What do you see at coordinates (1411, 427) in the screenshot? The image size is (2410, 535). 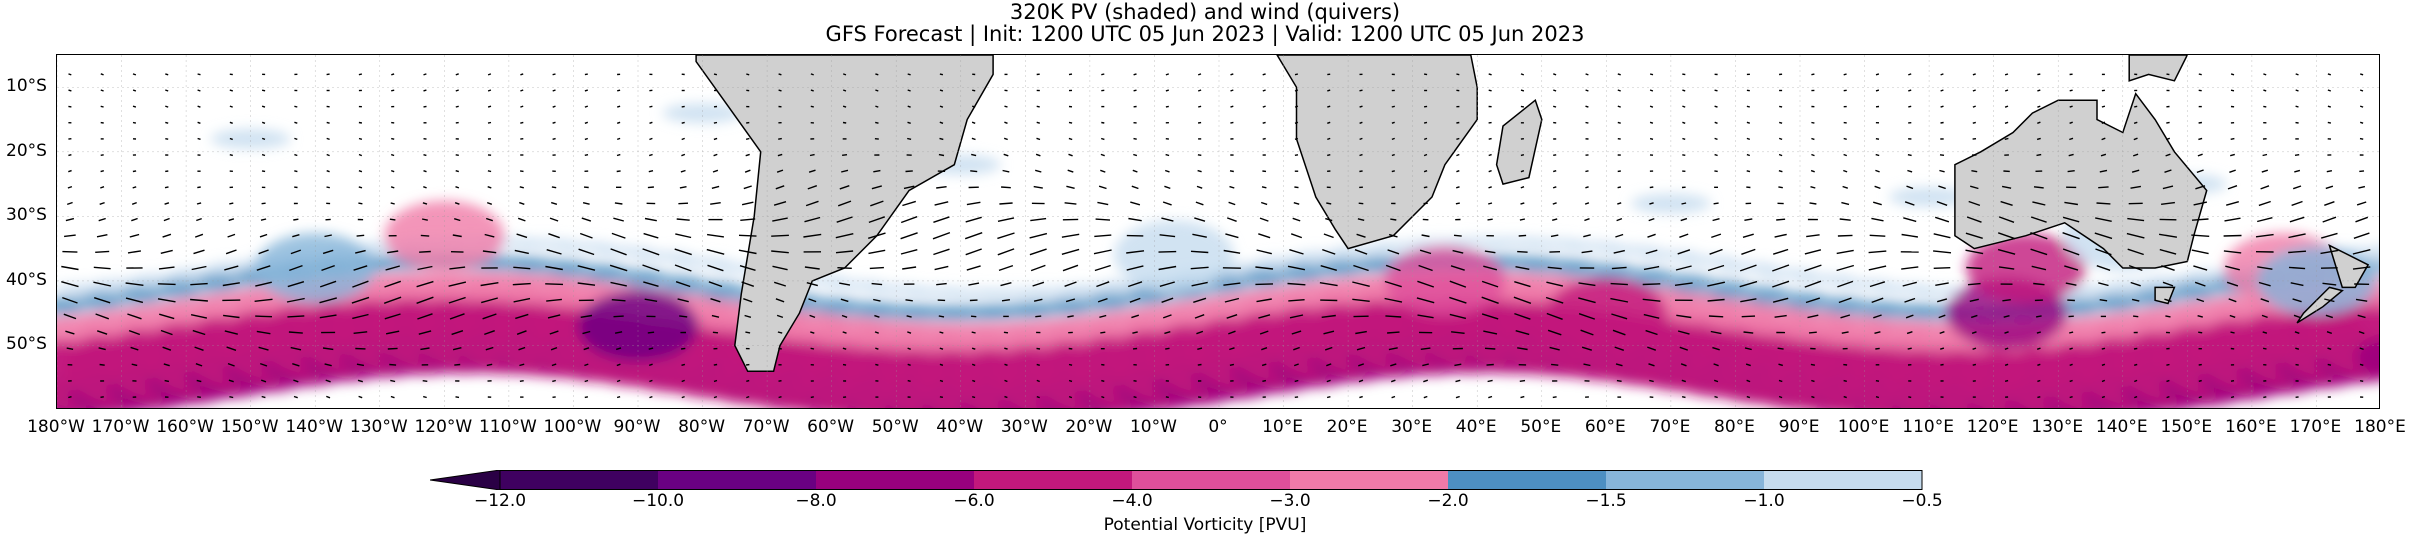 I see `lon-tick-label: 30°E` at bounding box center [1411, 427].